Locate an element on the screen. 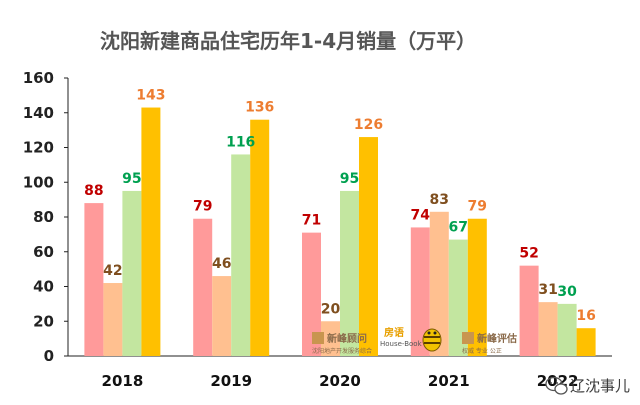  brand-text: 辽沈事儿 is located at coordinates (600, 386).